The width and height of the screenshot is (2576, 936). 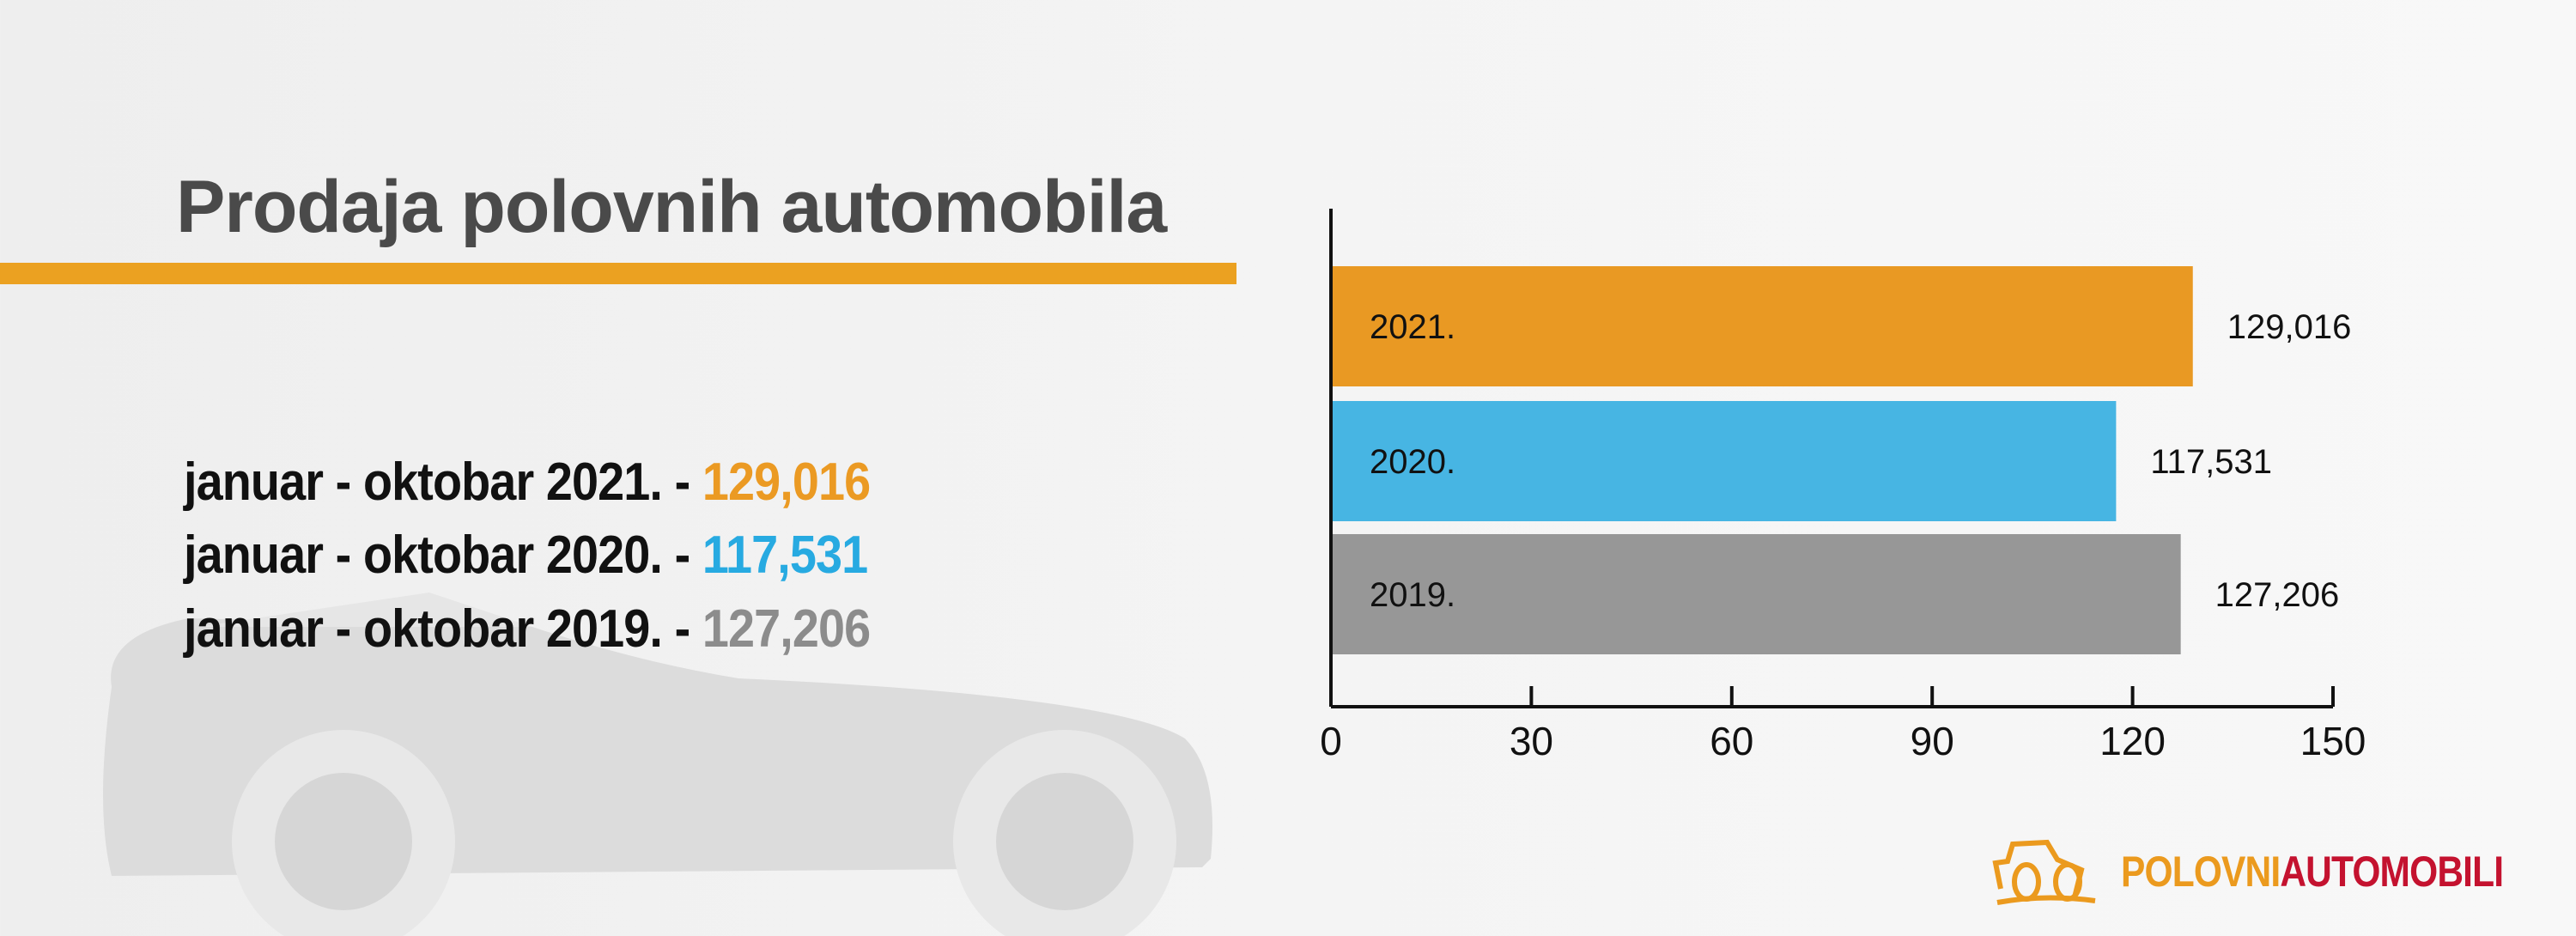 I want to click on data-label: 127,206, so click(x=2277, y=595).